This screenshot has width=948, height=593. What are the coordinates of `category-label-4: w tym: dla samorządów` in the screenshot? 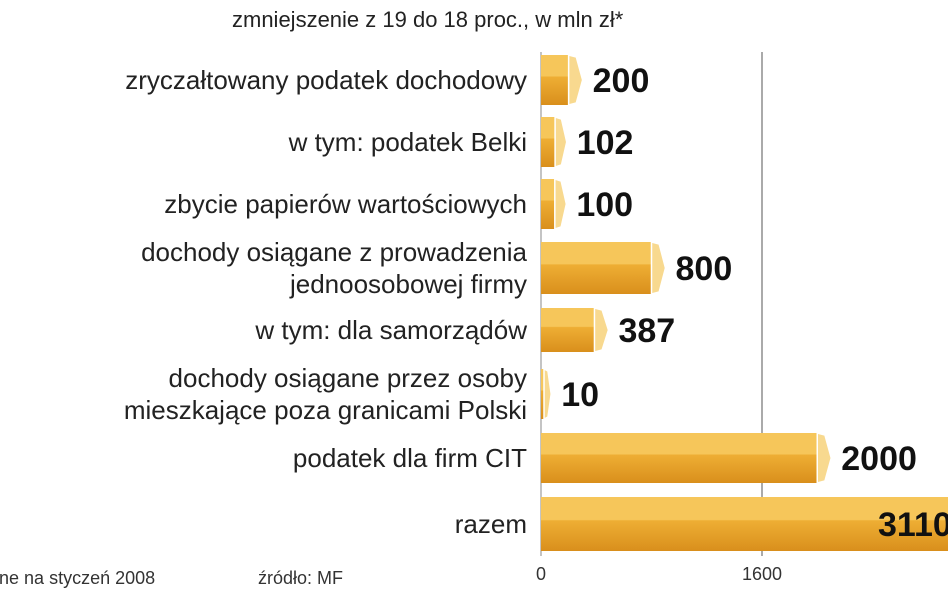 It's located at (390, 330).